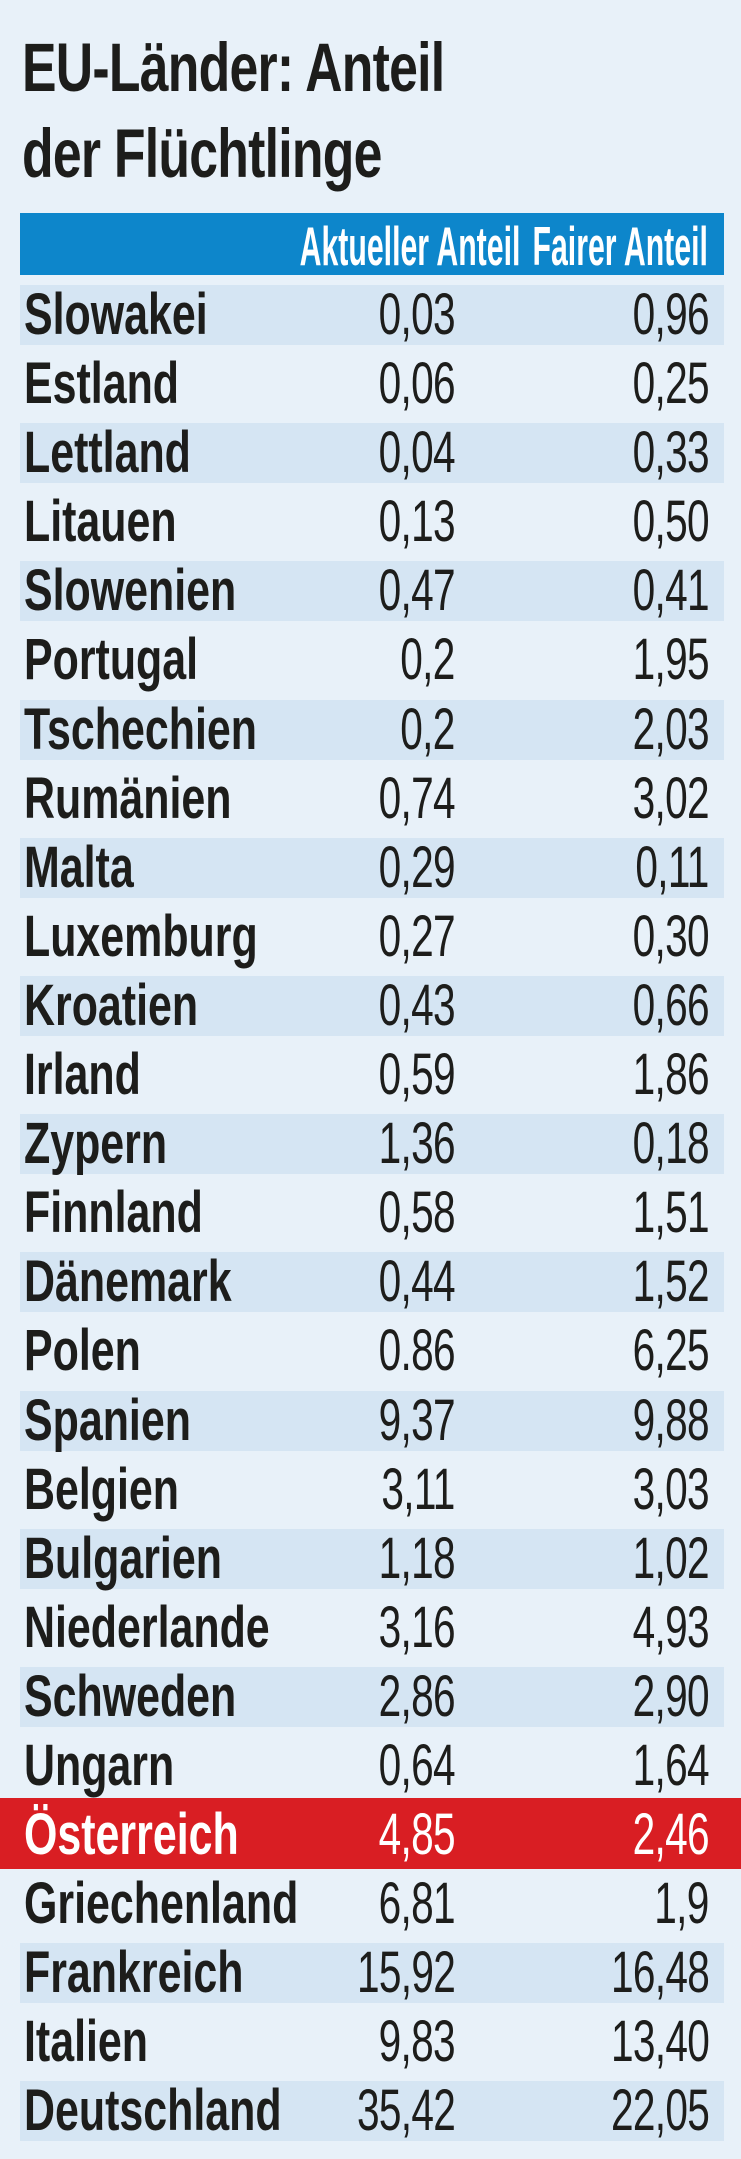 The height and width of the screenshot is (2159, 741). I want to click on table-row: Griechenland 6,81 1,9, so click(370, 1908).